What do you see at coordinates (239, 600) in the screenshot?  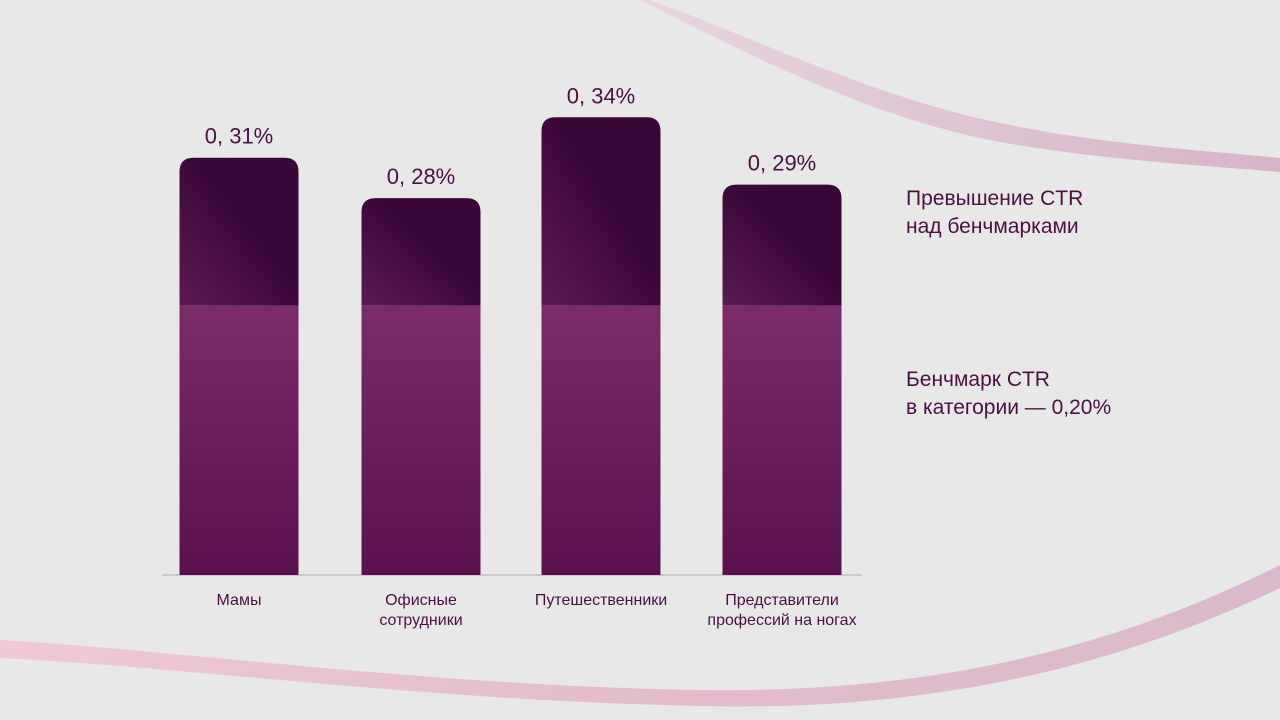 I see `x-tick-label: Мамы` at bounding box center [239, 600].